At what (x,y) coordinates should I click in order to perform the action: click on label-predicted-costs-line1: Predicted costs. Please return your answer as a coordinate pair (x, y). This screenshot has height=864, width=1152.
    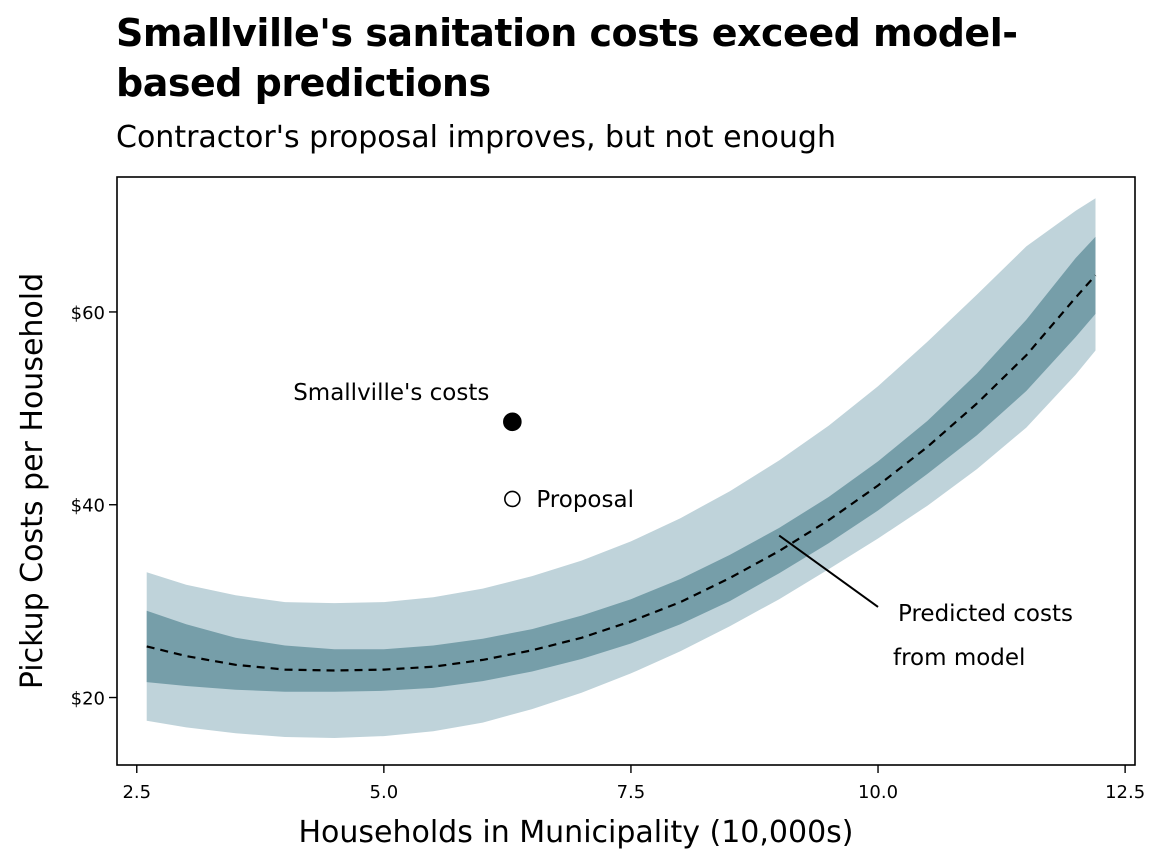
    Looking at the image, I should click on (985, 614).